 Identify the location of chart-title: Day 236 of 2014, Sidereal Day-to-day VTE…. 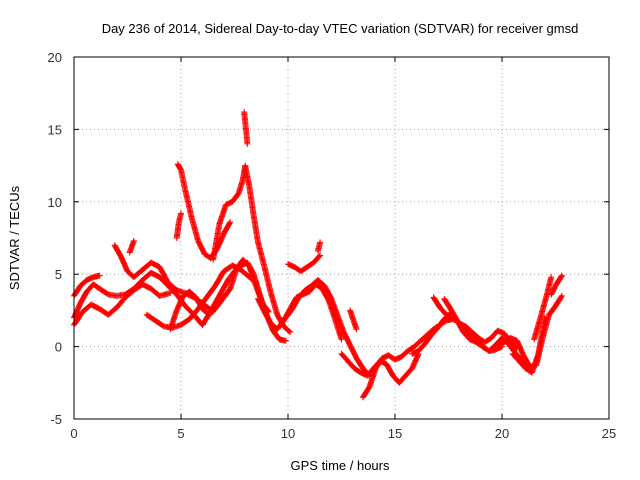
(340, 28).